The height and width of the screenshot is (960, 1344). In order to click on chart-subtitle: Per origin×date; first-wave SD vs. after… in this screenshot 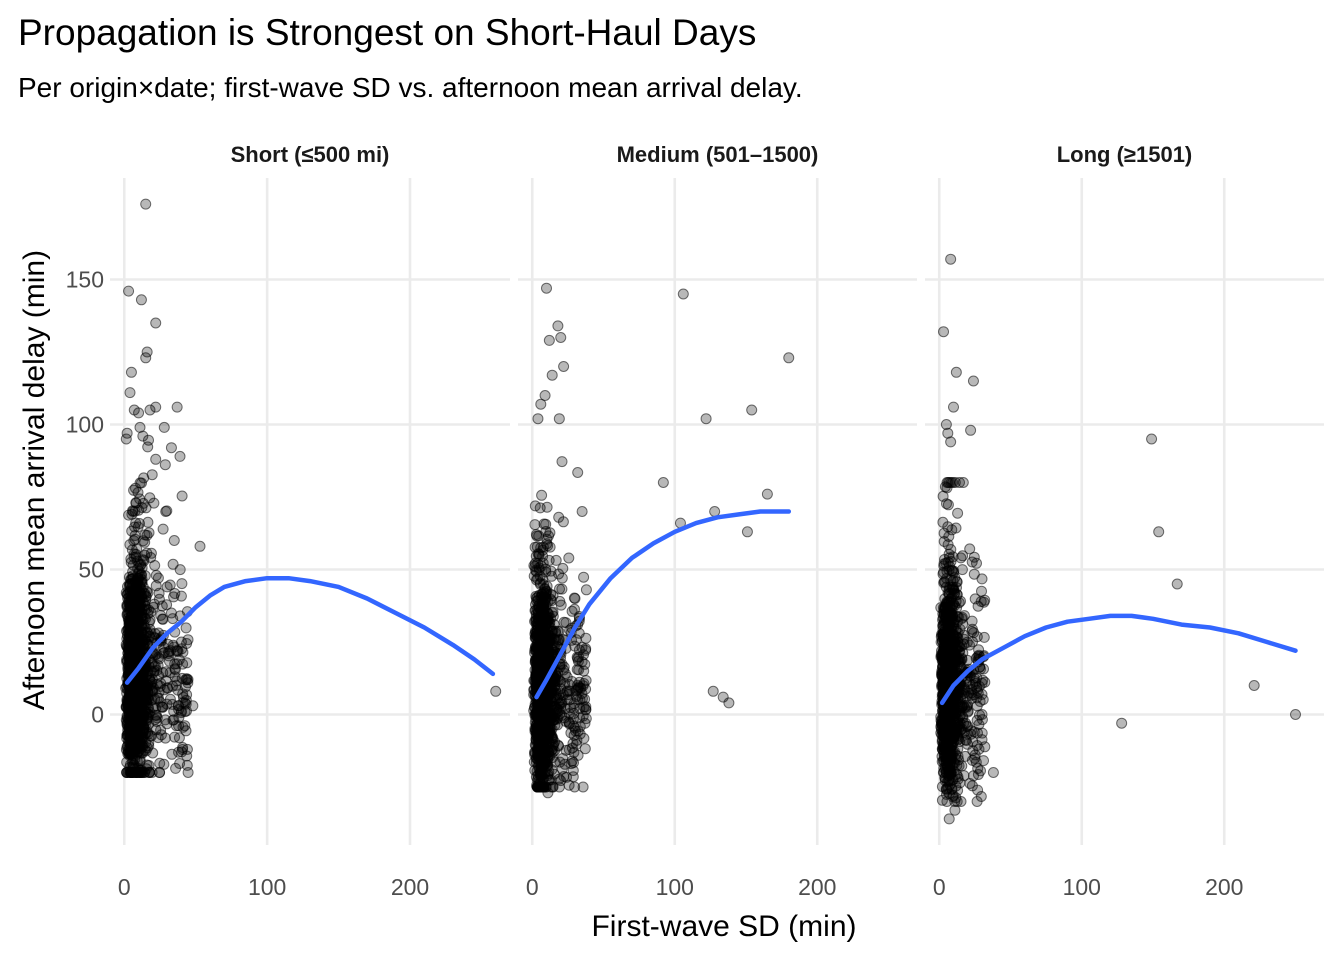, I will do `click(410, 87)`.